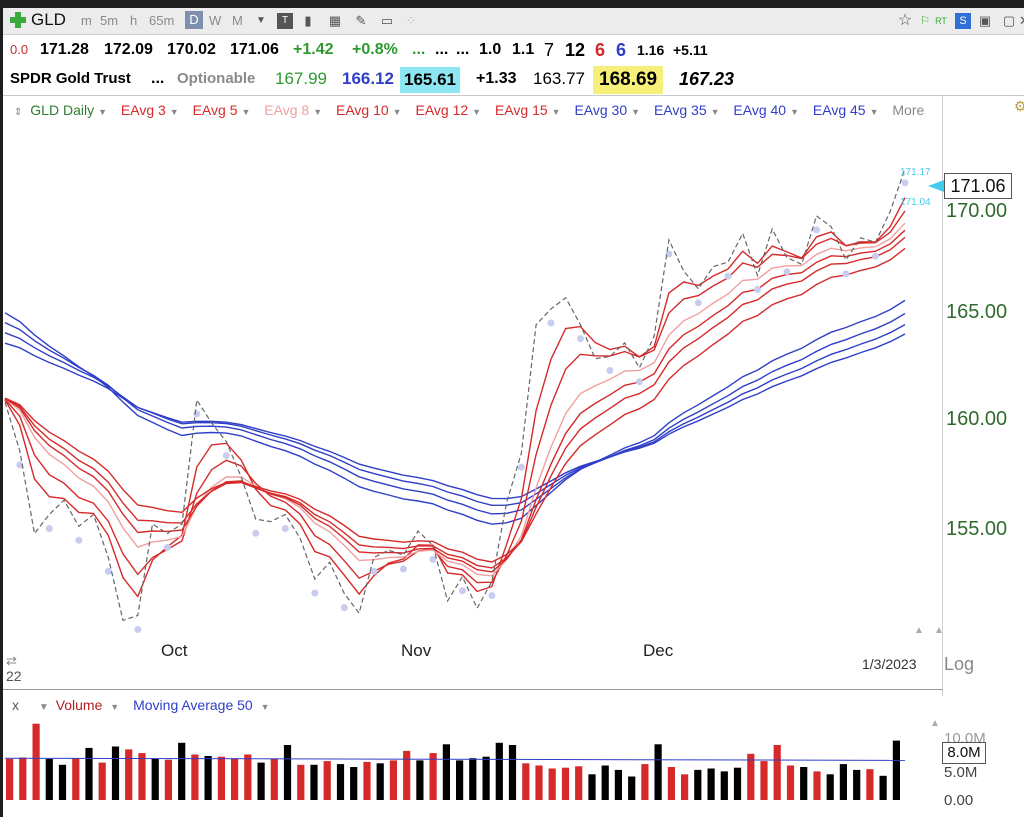 The width and height of the screenshot is (1024, 817). I want to click on timeframe-w: W, so click(215, 20).